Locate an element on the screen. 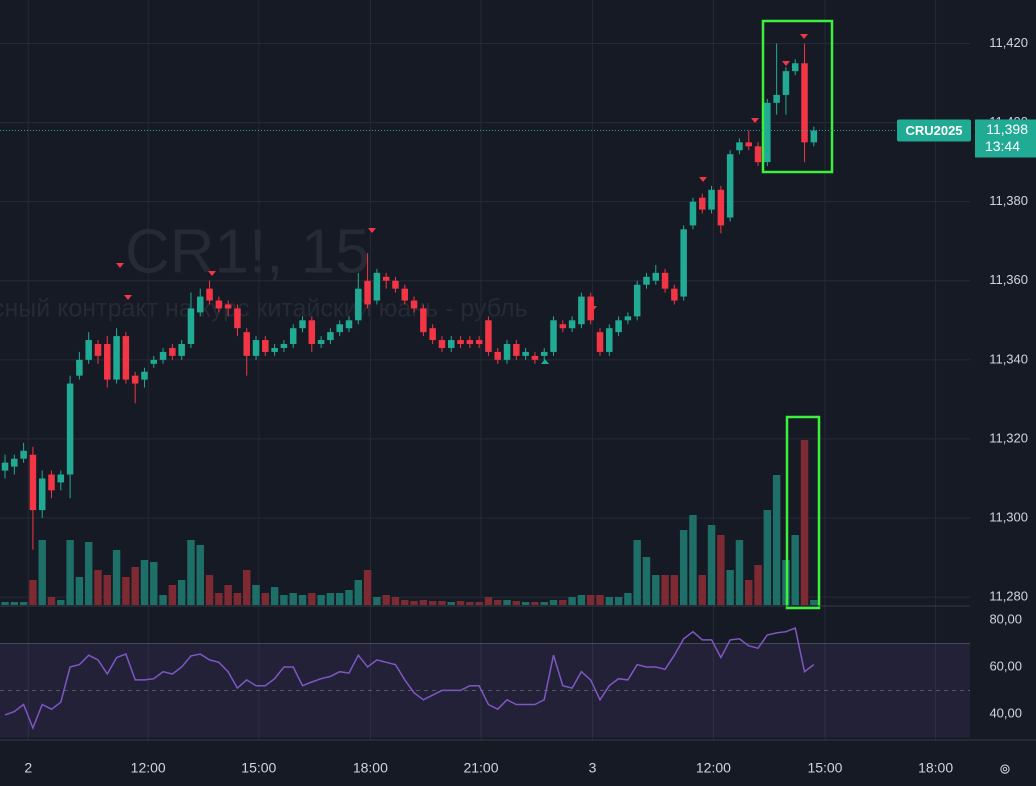 The image size is (1036, 786). watermark-symbol: CR1!, 15 is located at coordinates (247, 251).